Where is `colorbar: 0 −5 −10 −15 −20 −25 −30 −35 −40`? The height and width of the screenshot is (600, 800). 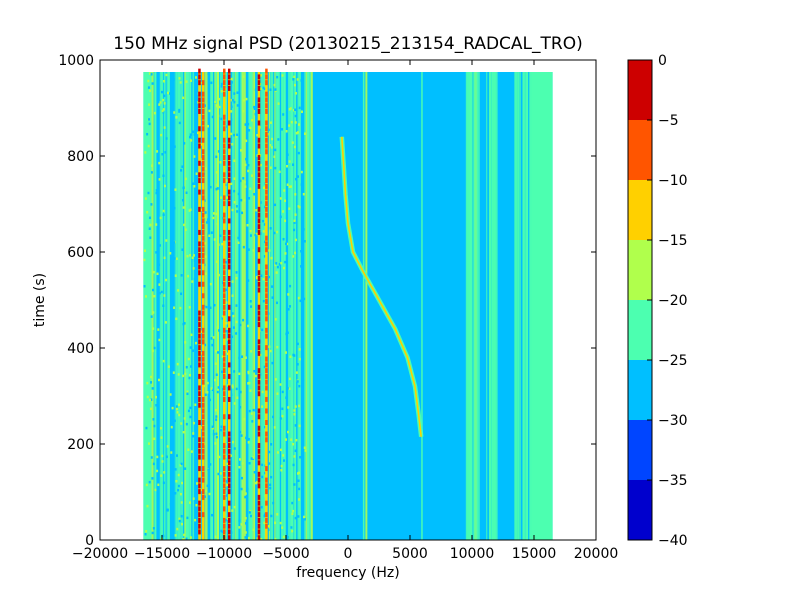 colorbar: 0 −5 −10 −15 −20 −25 −30 −35 −40 is located at coordinates (657, 301).